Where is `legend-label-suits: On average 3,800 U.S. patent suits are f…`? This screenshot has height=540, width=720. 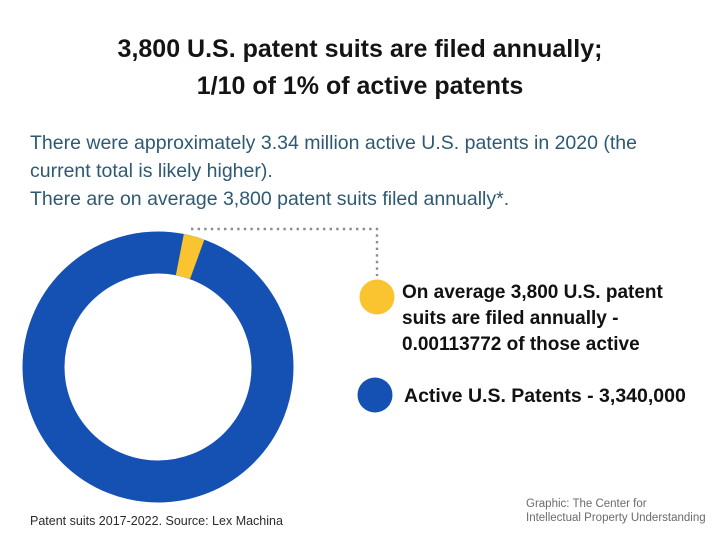 legend-label-suits: On average 3,800 U.S. patent suits are f… is located at coordinates (557, 319).